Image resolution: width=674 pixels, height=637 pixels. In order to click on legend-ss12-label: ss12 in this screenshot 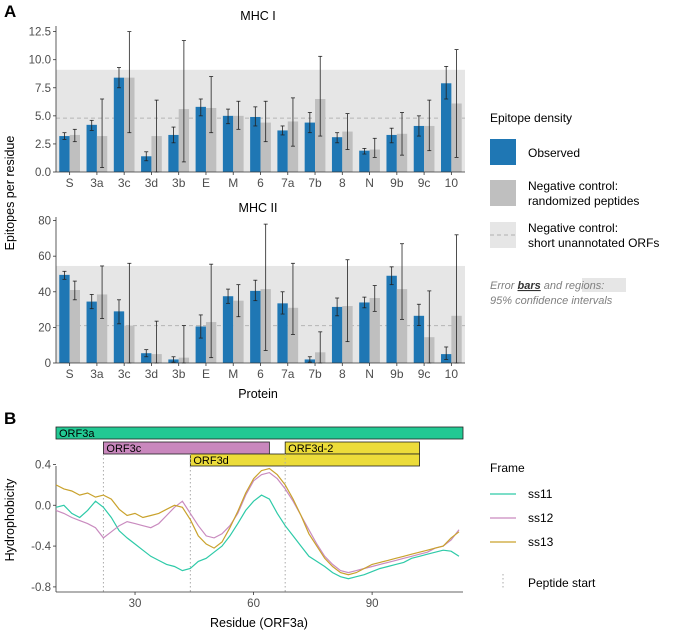, I will do `click(541, 518)`.